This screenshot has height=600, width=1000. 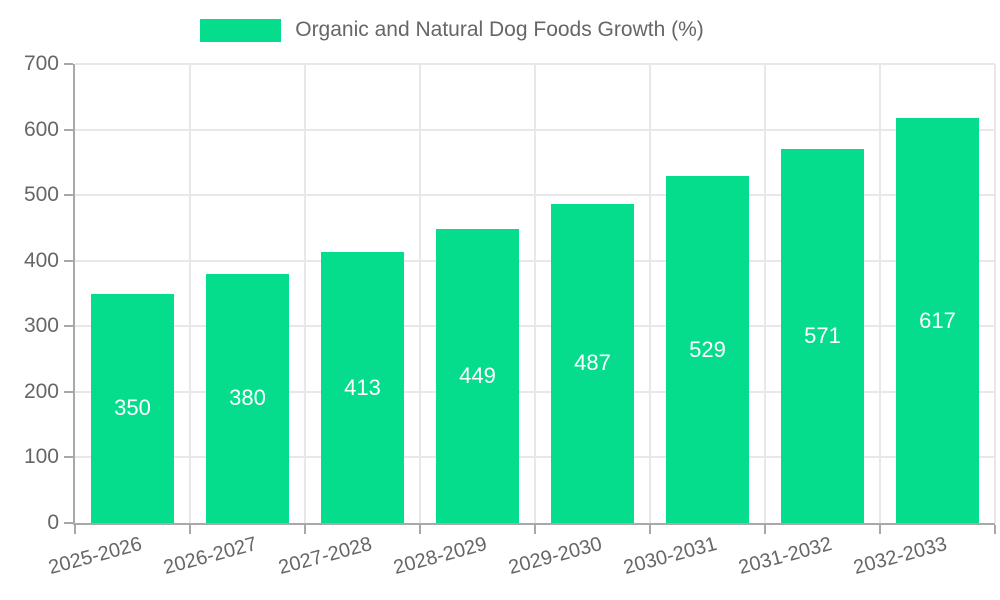 I want to click on bar: 529, so click(x=707, y=349).